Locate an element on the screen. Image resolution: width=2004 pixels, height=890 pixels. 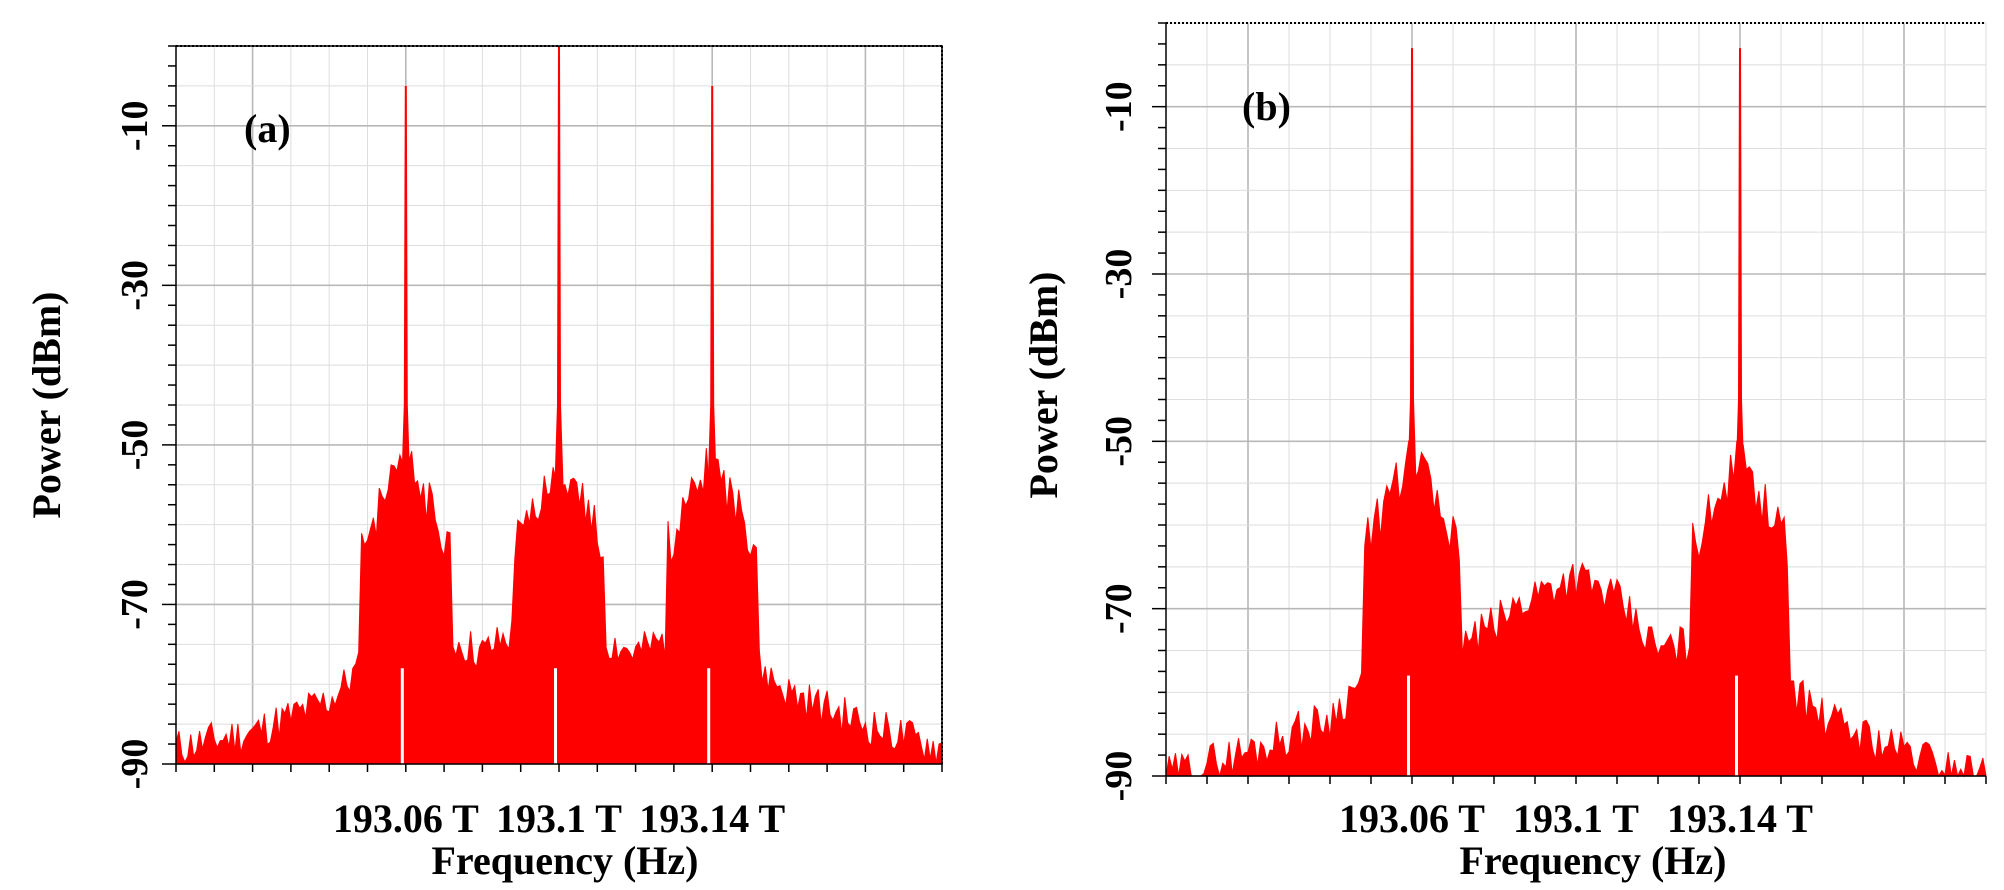
x-tick-labels-b: 193.06 T 193.1 T 193.14 T is located at coordinates (1576, 818).